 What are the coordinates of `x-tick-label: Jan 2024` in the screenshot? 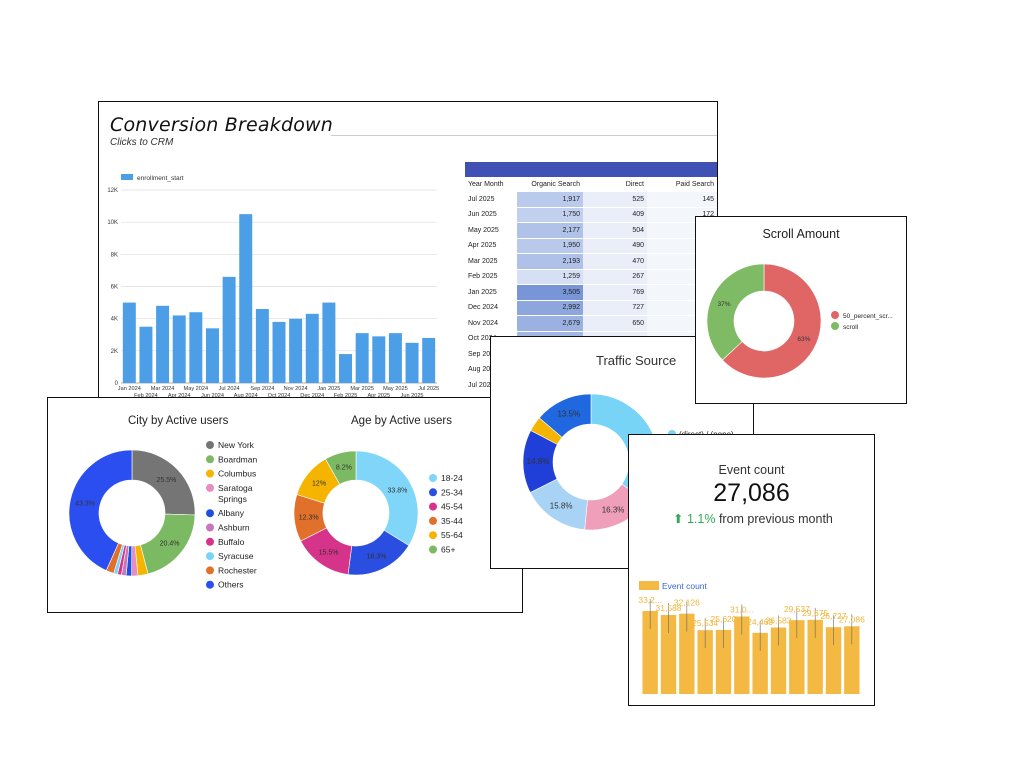 It's located at (129, 389).